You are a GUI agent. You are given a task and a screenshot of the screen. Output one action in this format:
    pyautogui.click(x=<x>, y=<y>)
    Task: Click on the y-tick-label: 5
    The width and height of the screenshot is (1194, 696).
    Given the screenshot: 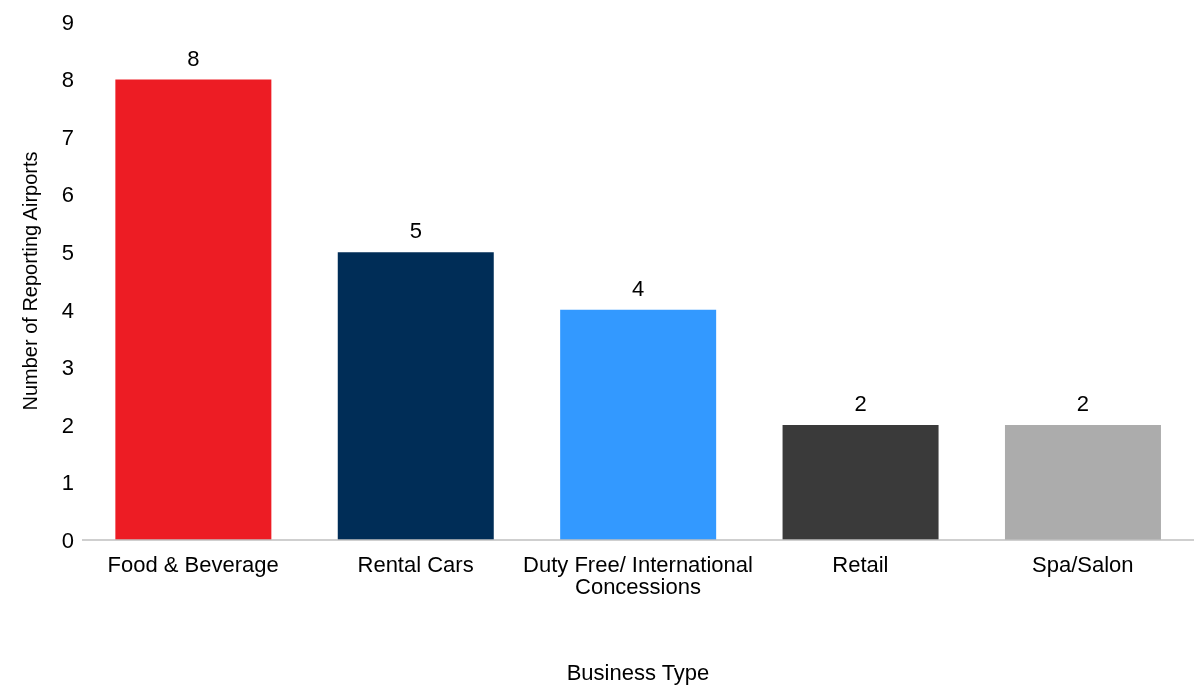 What is the action you would take?
    pyautogui.click(x=67, y=253)
    